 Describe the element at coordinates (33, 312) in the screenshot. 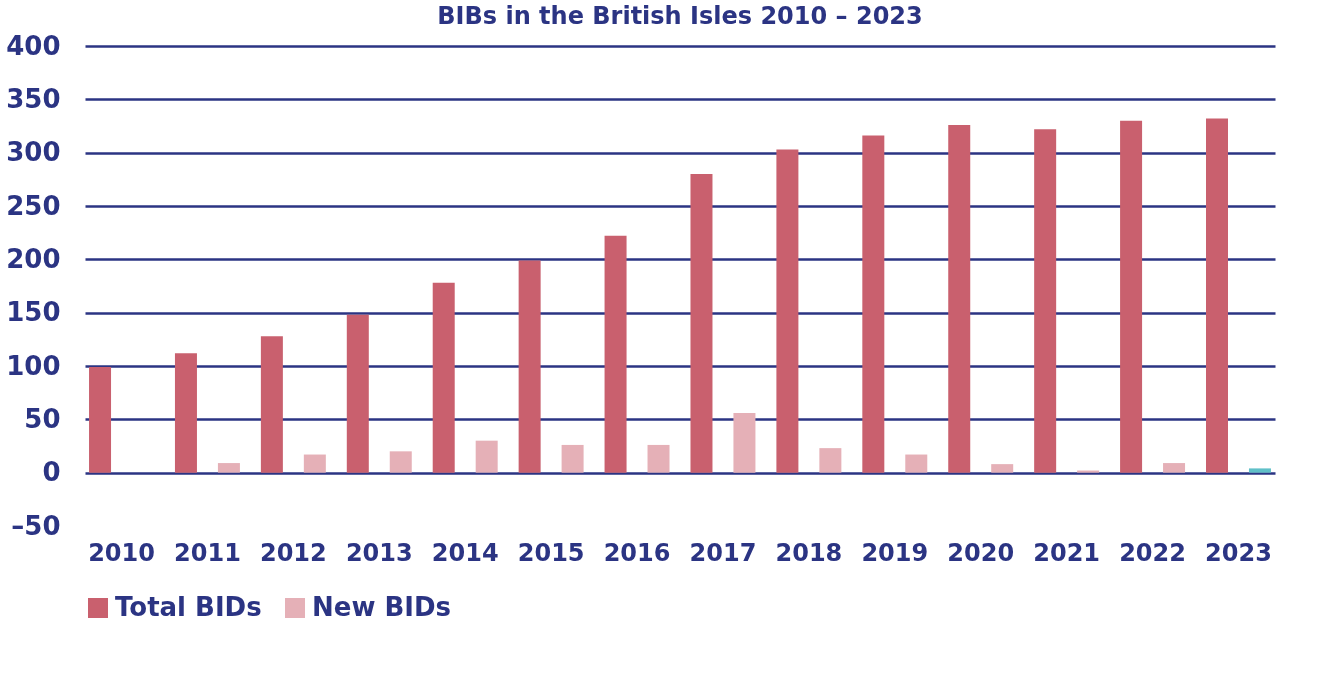

I see `y-tick-label: 150` at that location.